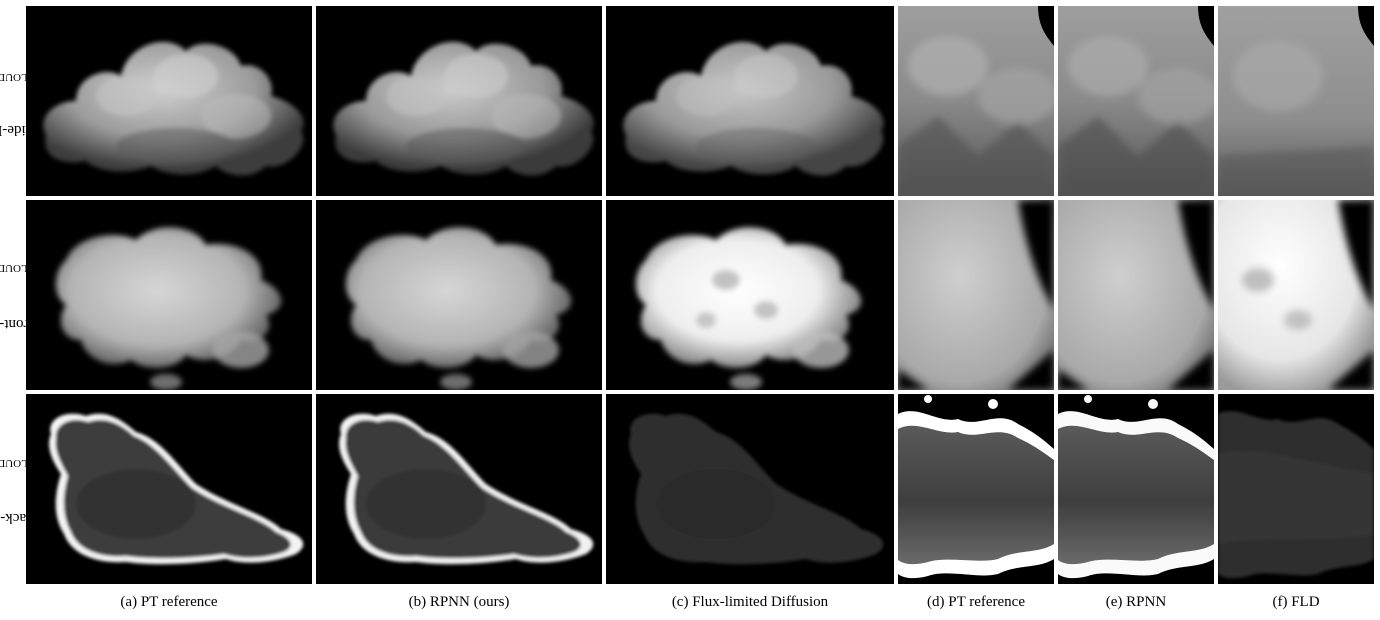 This screenshot has height=620, width=1380. I want to click on panel-a-back-lit, so click(169, 489).